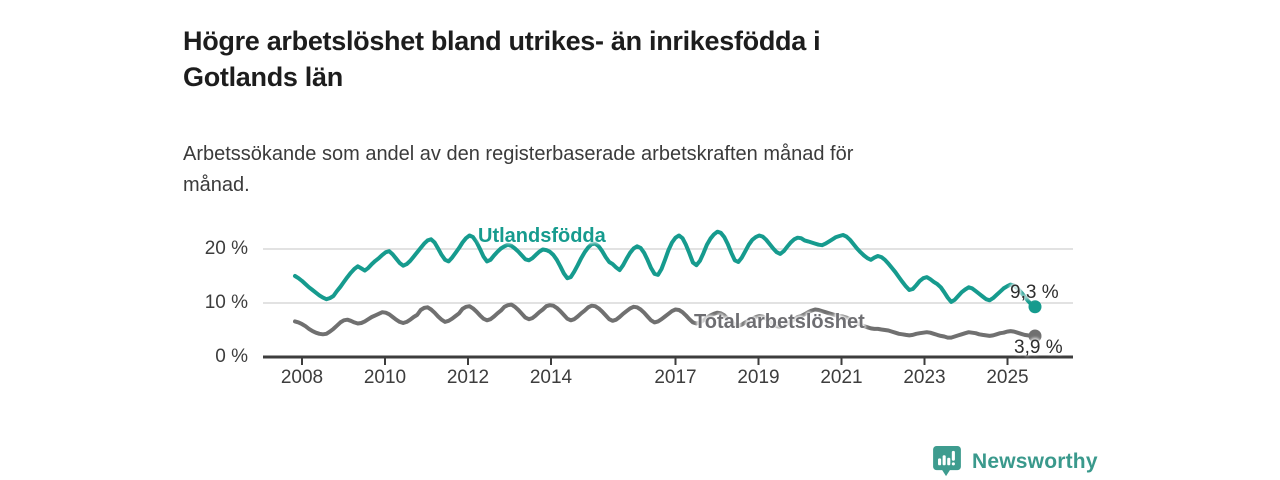 The image size is (1280, 480). What do you see at coordinates (947, 461) in the screenshot?
I see `bar-chart-speech-bubble-icon` at bounding box center [947, 461].